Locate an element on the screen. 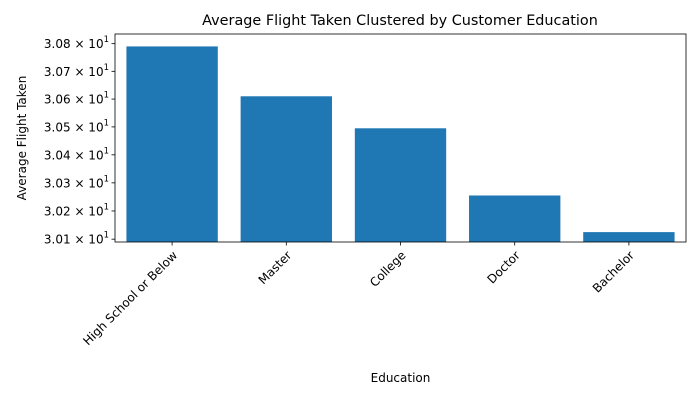  y-tick-label: 3.06 × 101 is located at coordinates (76, 99).